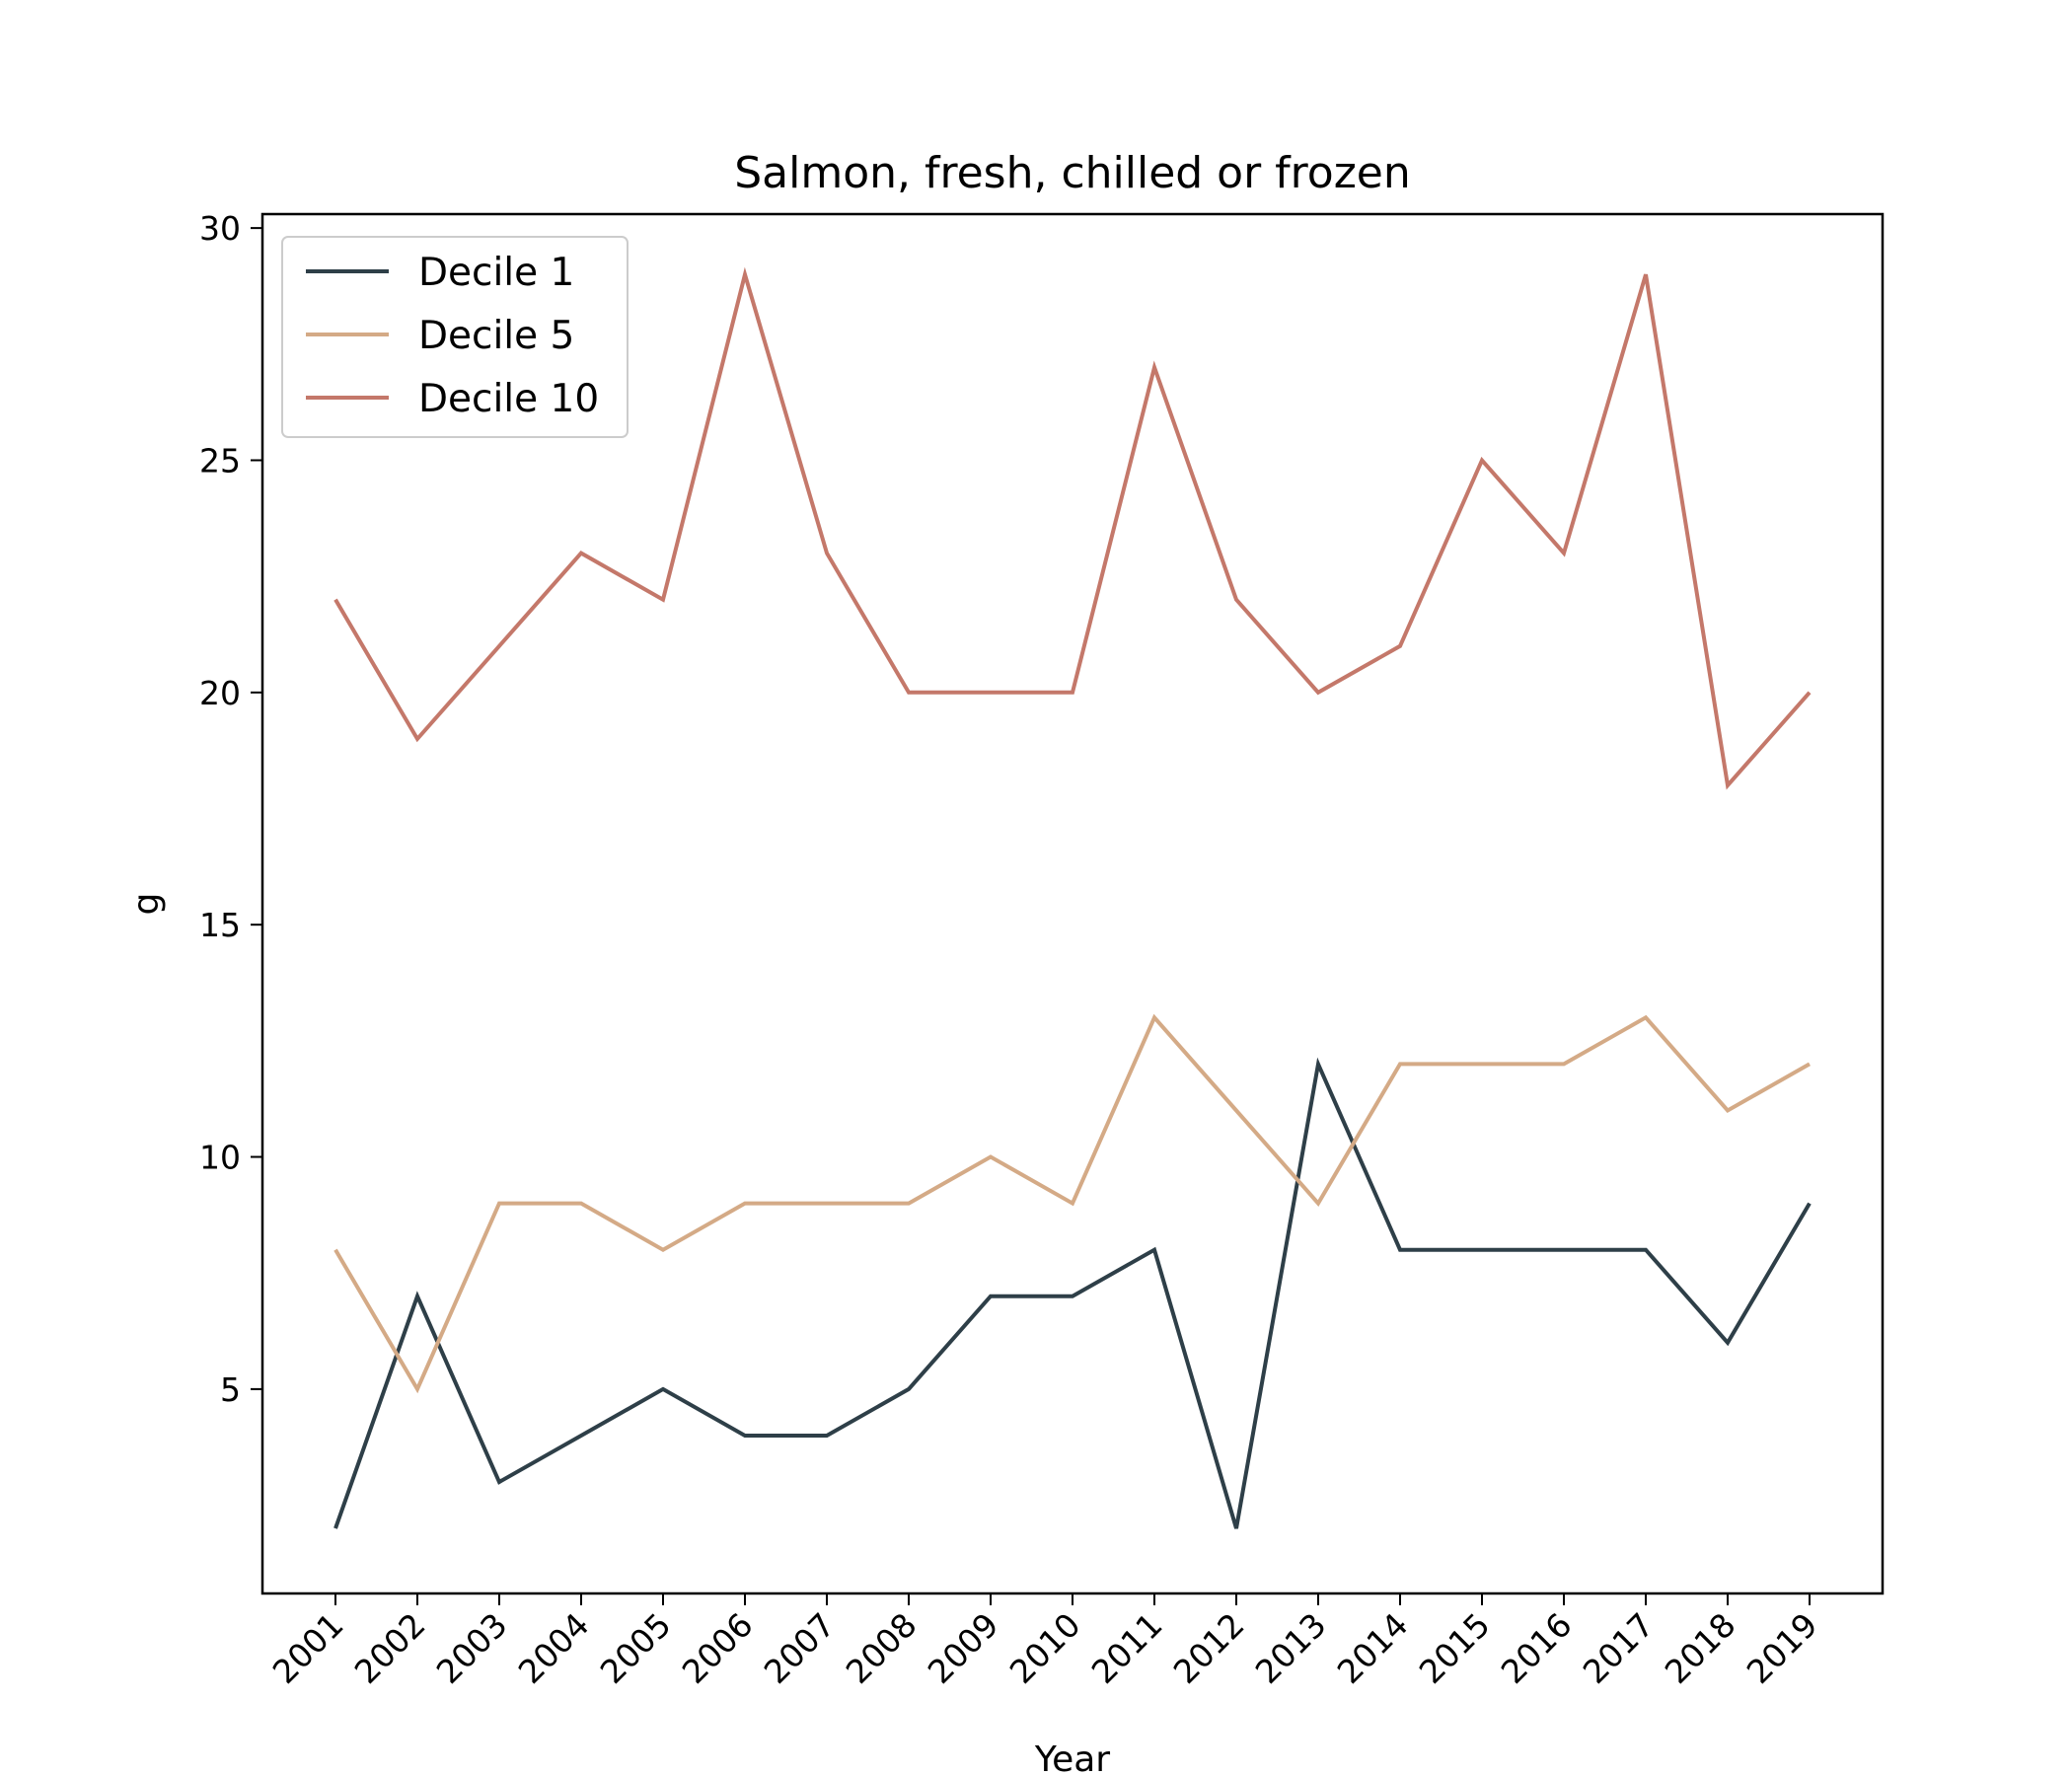  What do you see at coordinates (230, 1389) in the screenshot?
I see `y-tick-label: 5` at bounding box center [230, 1389].